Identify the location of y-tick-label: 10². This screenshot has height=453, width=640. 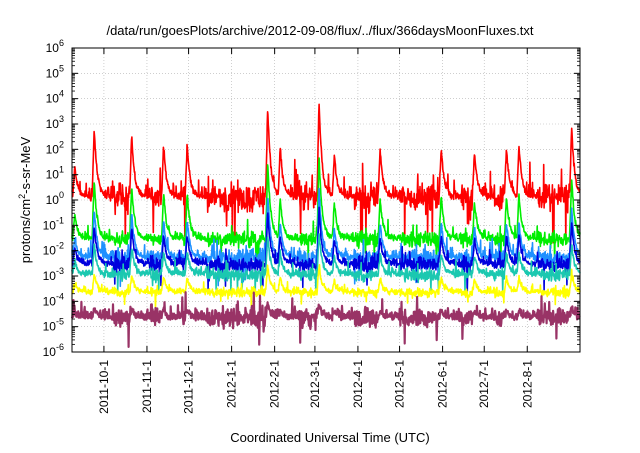
(55, 147).